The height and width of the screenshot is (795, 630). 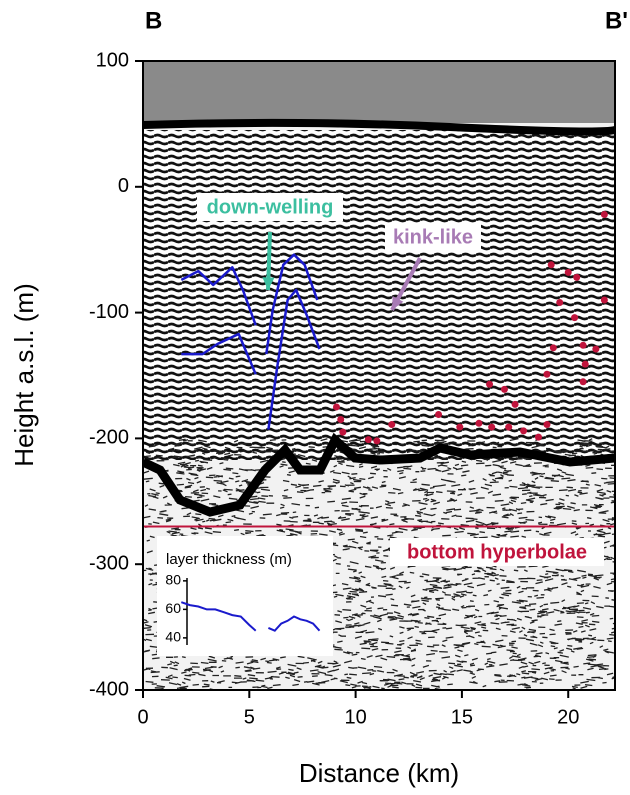 What do you see at coordinates (379, 127) in the screenshot?
I see `surface-reflector` at bounding box center [379, 127].